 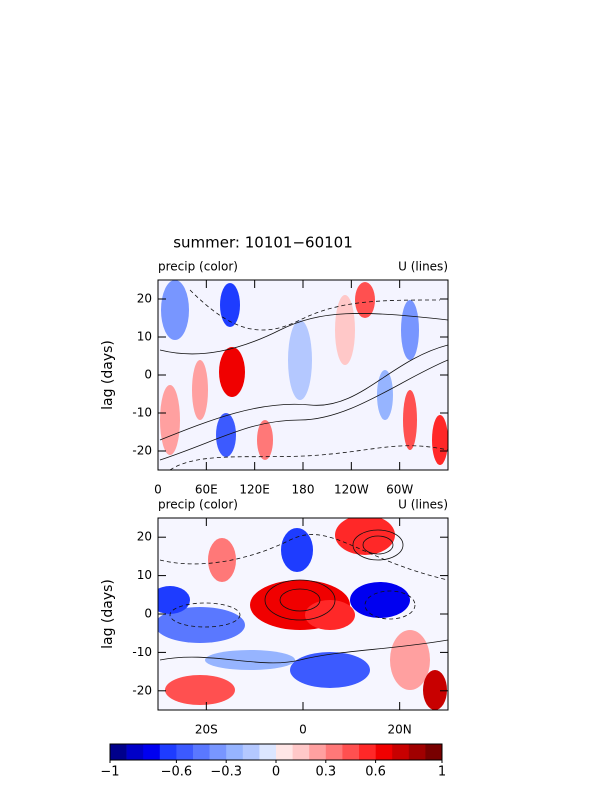 What do you see at coordinates (303, 614) in the screenshot?
I see `field-bottom` at bounding box center [303, 614].